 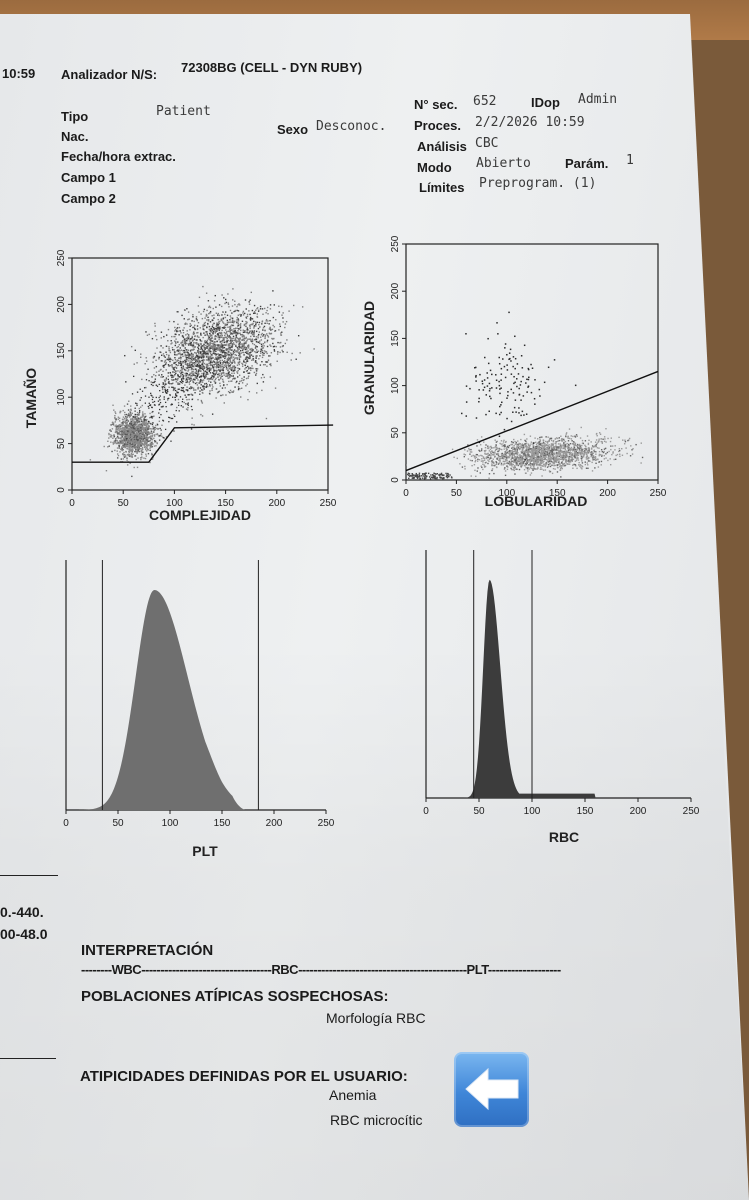 What do you see at coordinates (545, 102) in the screenshot?
I see `idop-label: IDop` at bounding box center [545, 102].